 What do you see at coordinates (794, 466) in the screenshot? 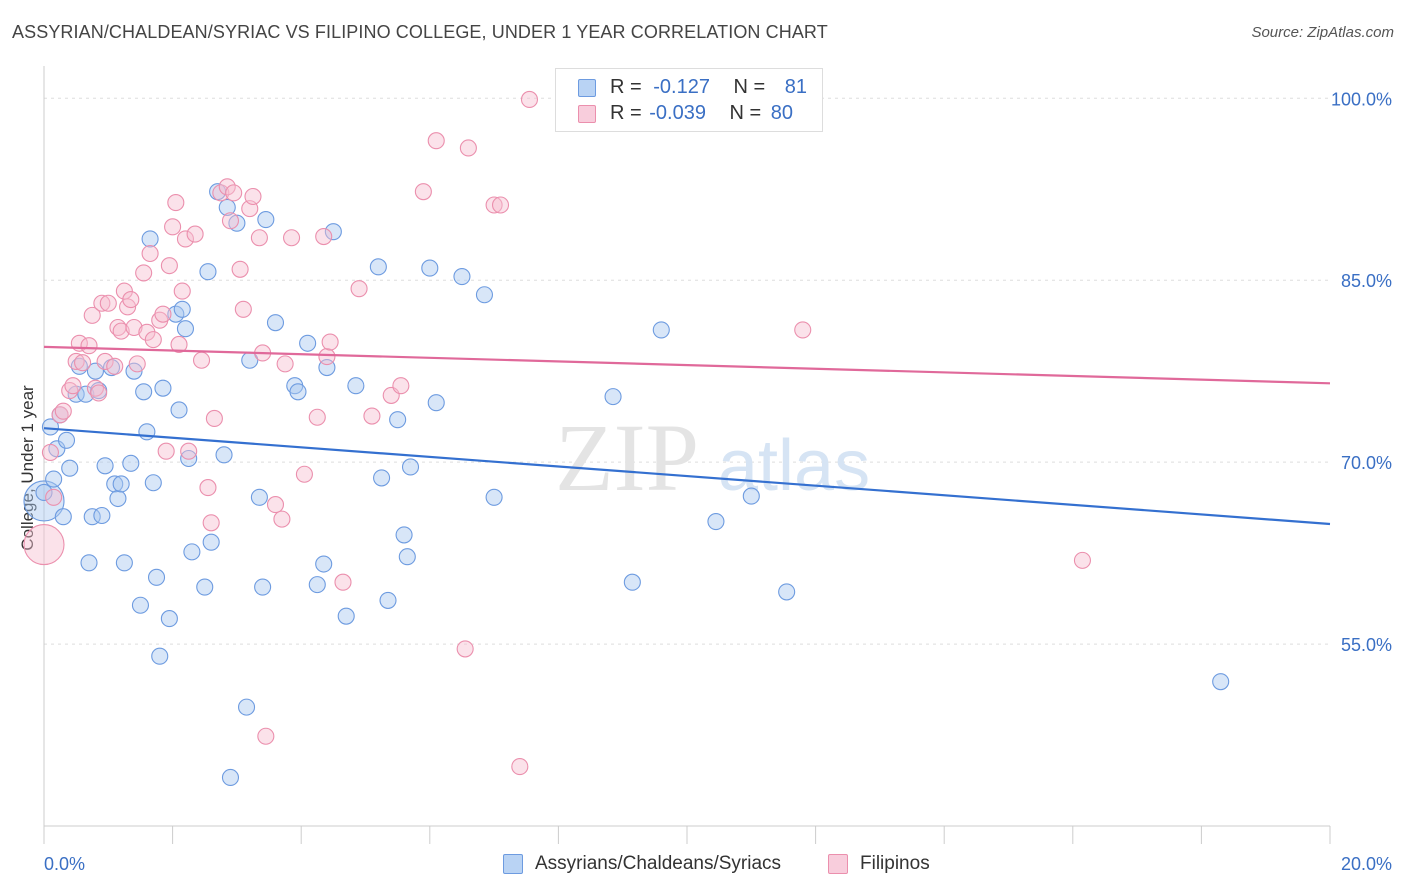
I see `watermark-atlas: atlas` at bounding box center [794, 466].